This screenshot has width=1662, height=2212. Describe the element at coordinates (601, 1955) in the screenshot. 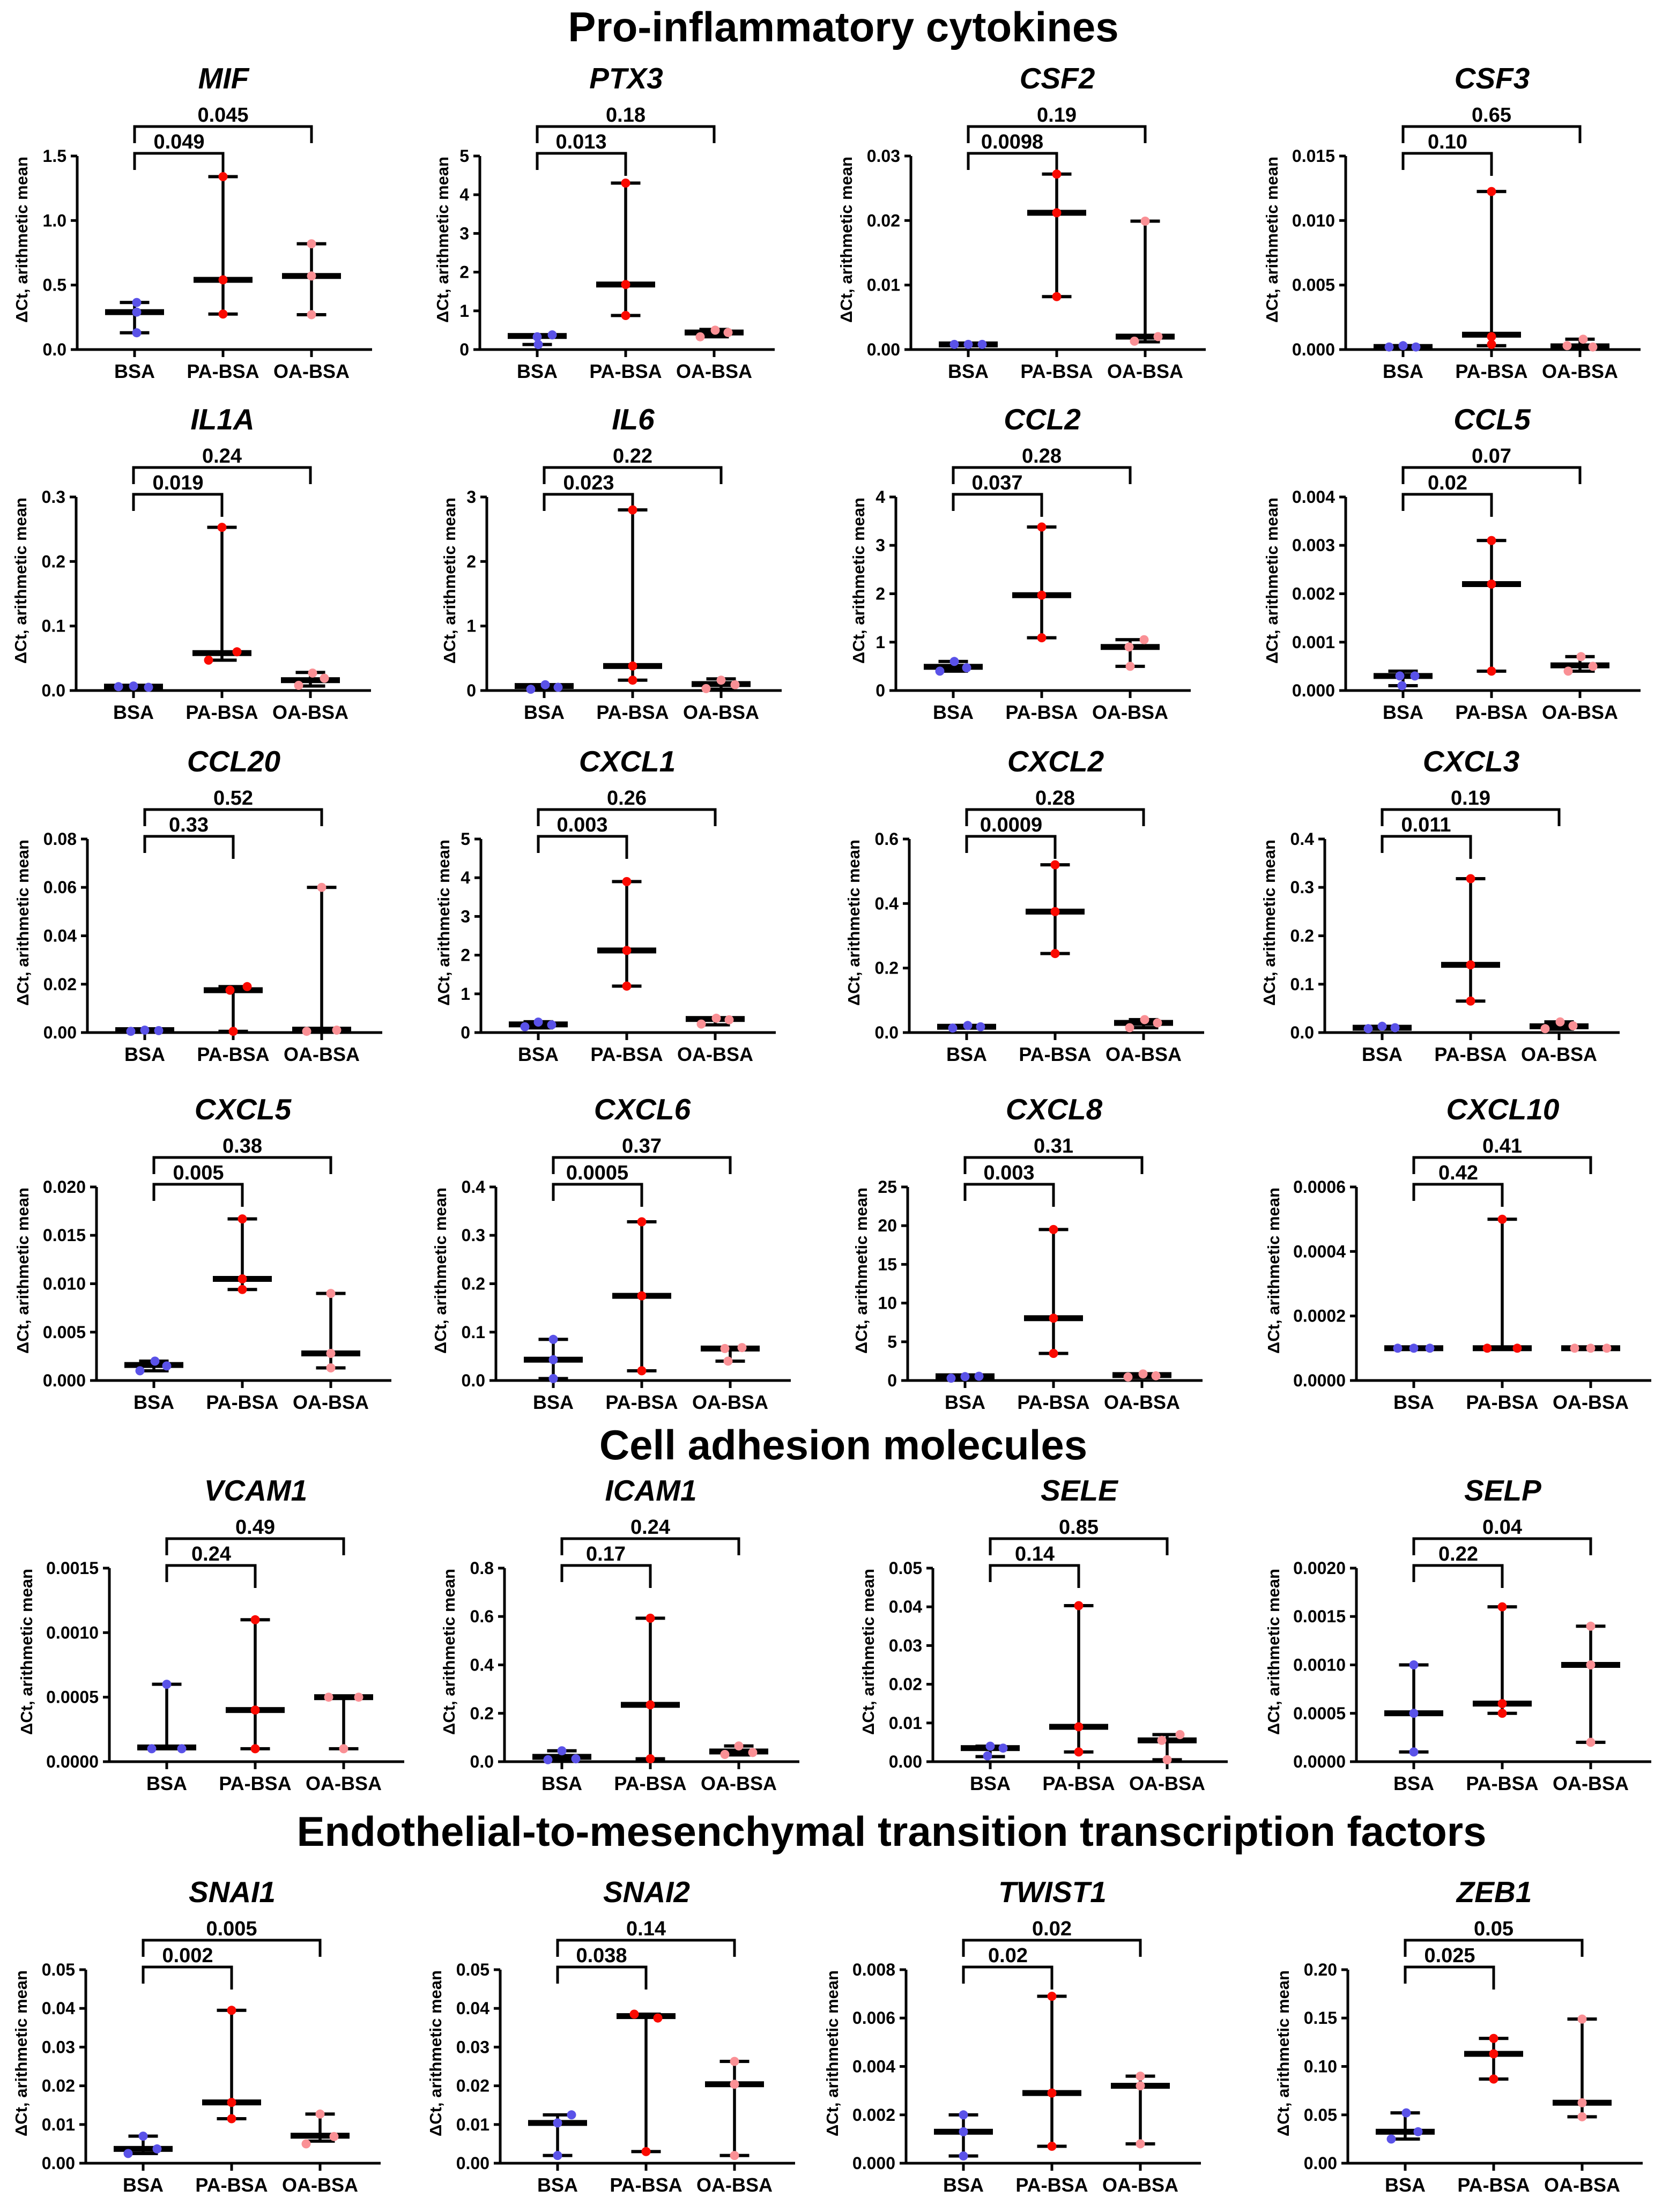

I see `svg-text: 0.038` at that location.